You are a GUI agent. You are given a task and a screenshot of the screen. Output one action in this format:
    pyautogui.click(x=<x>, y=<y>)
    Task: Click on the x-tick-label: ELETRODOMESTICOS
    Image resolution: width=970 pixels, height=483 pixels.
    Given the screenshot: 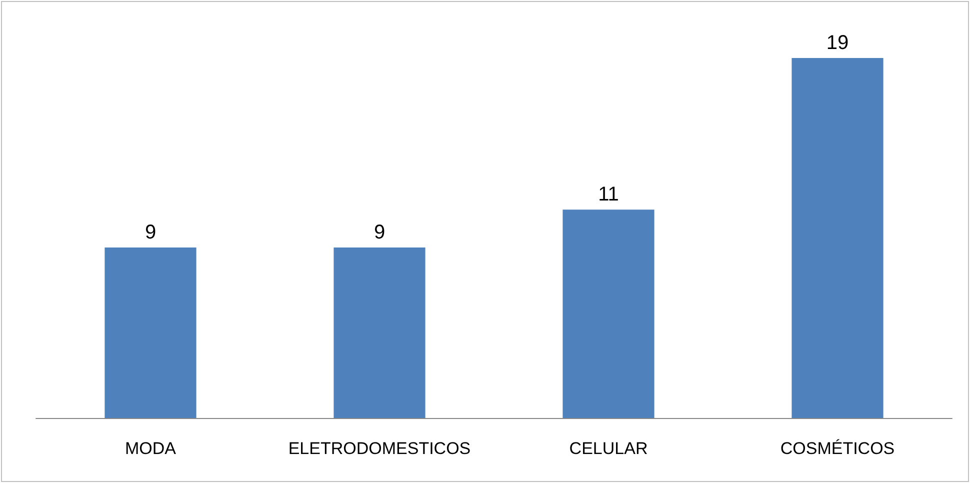 What is the action you would take?
    pyautogui.click(x=379, y=448)
    